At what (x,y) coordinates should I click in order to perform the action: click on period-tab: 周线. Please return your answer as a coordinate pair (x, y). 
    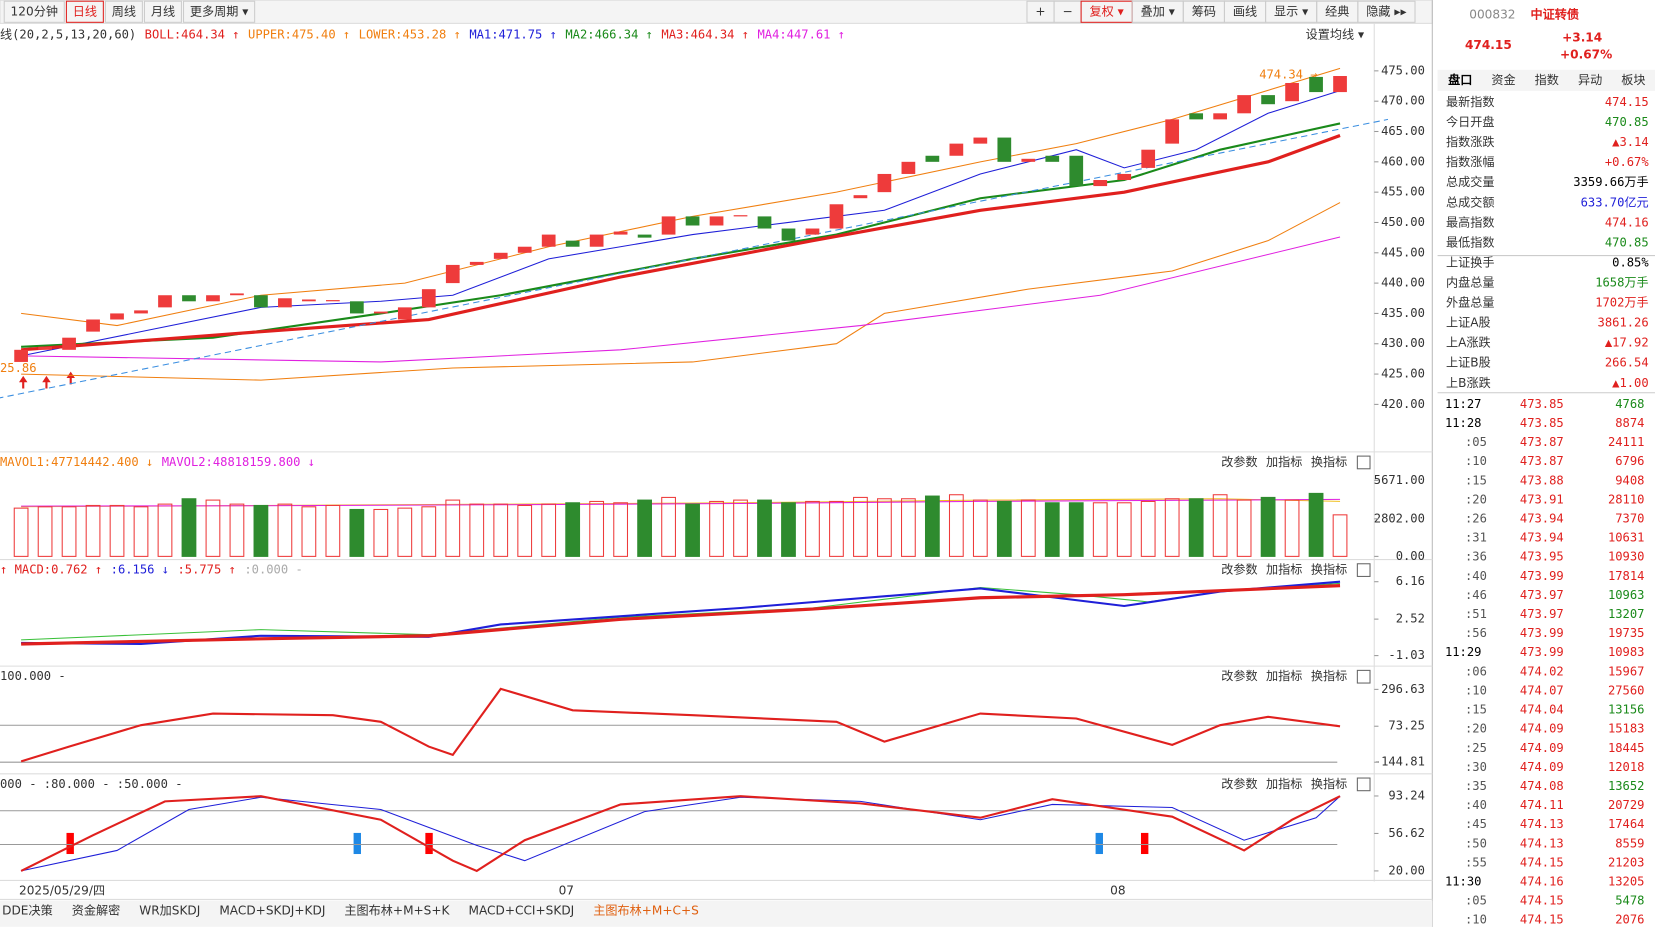
    Looking at the image, I should click on (124, 11).